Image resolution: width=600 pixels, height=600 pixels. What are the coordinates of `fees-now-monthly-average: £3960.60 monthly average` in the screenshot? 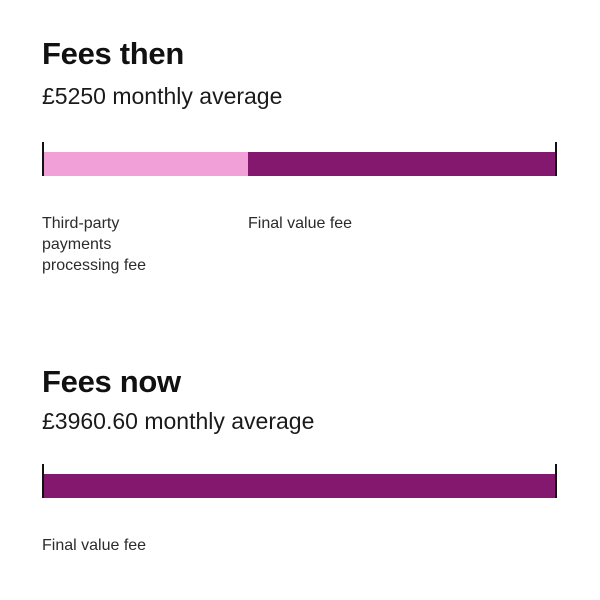 It's located at (178, 421).